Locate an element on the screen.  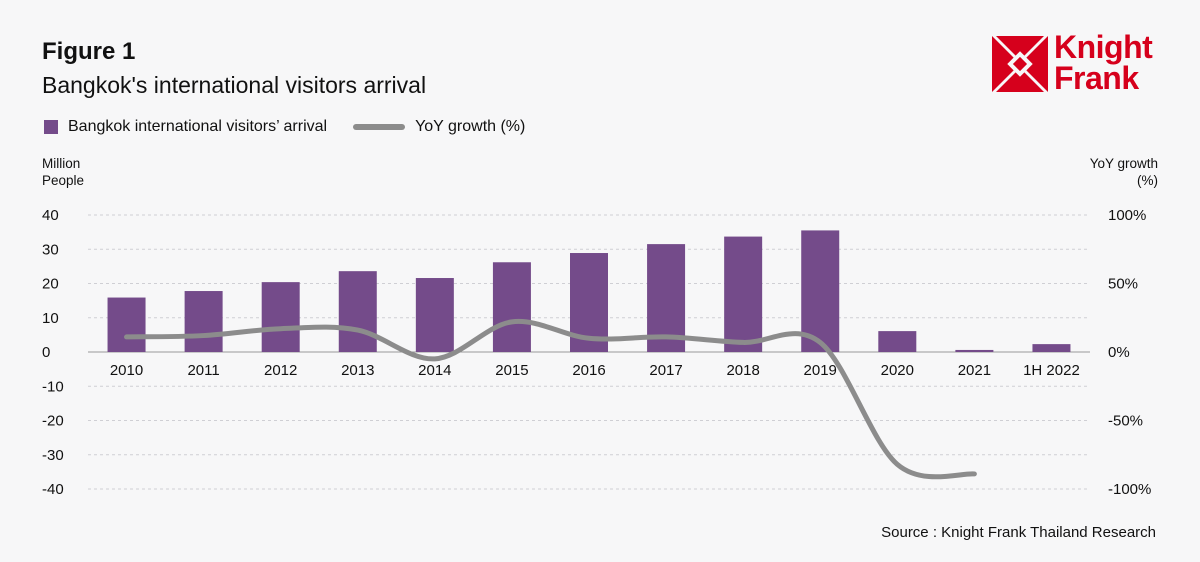
left-axis-label: Million People is located at coordinates (63, 172).